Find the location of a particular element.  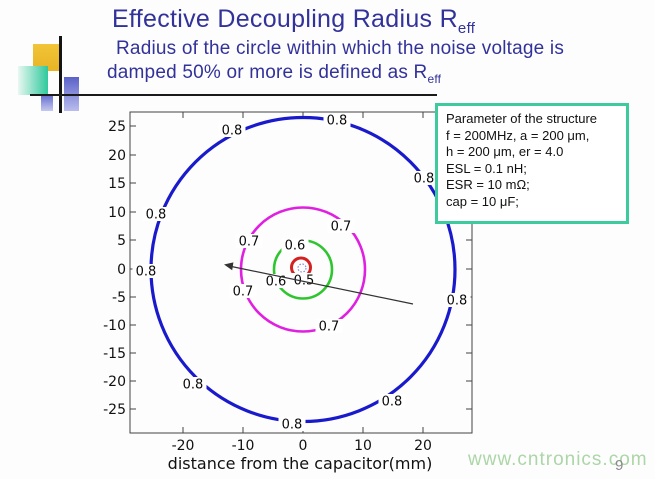

parameter-line-esr: ESR = 10 mΩ; is located at coordinates (488, 184).